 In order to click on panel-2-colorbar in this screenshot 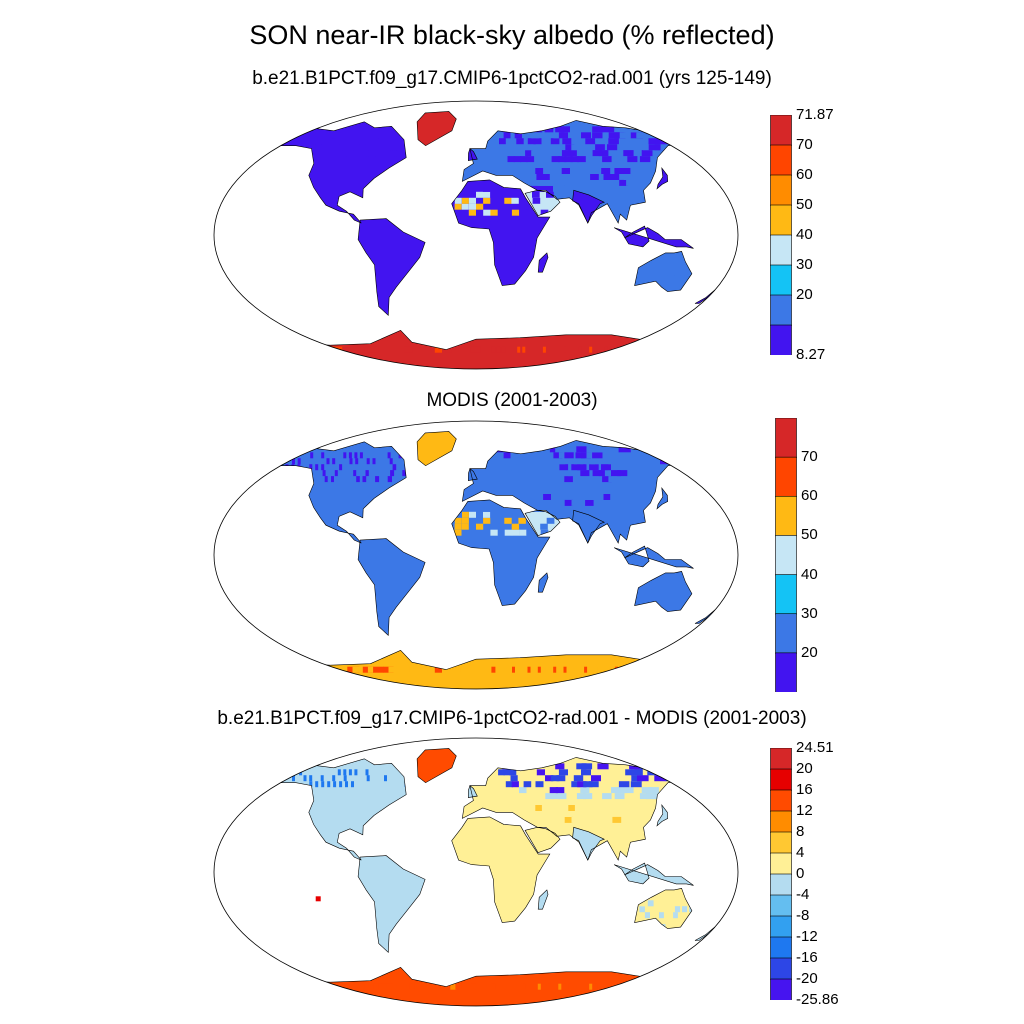, I will do `click(786, 555)`.